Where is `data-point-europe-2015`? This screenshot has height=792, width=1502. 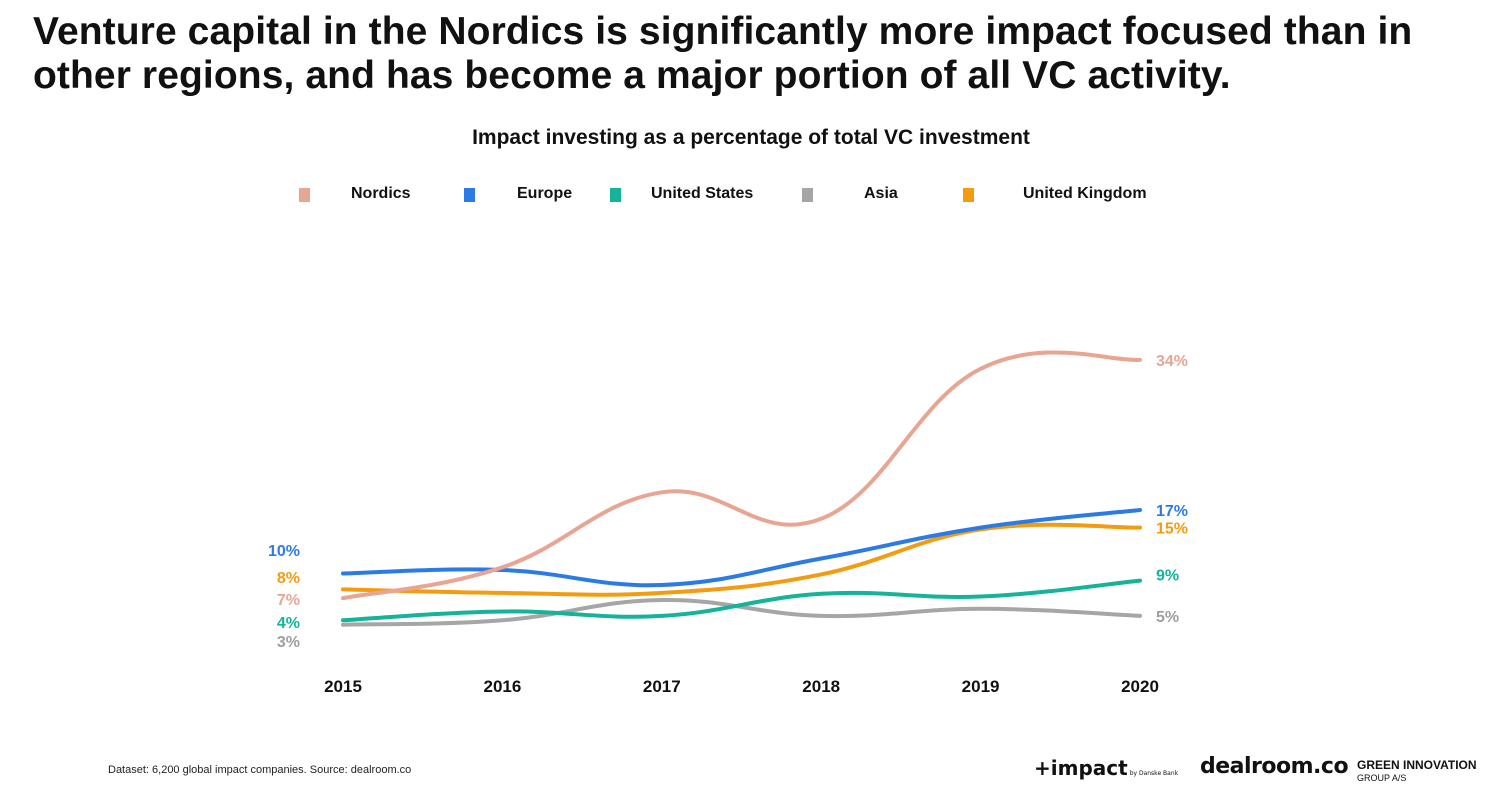 data-point-europe-2015 is located at coordinates (343, 574).